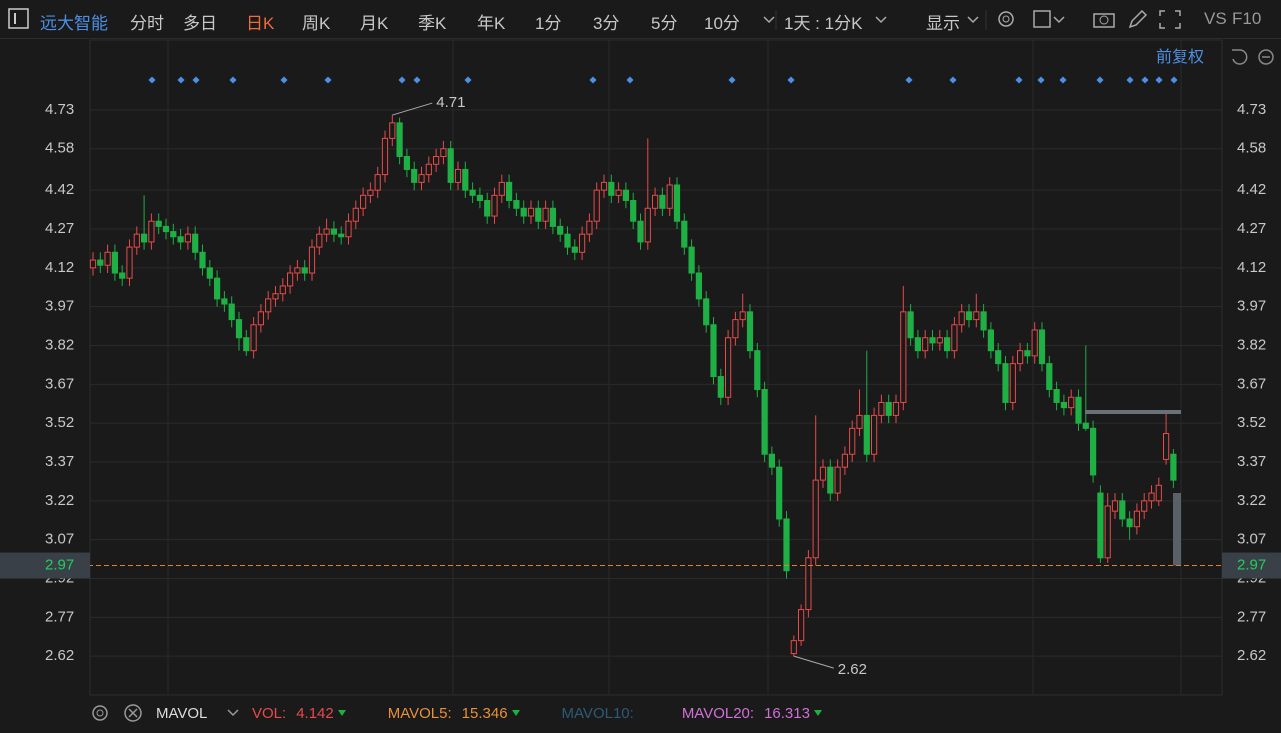 Image resolution: width=1281 pixels, height=733 pixels. What do you see at coordinates (419, 713) in the screenshot?
I see `indicator-label: MAVOL5:` at bounding box center [419, 713].